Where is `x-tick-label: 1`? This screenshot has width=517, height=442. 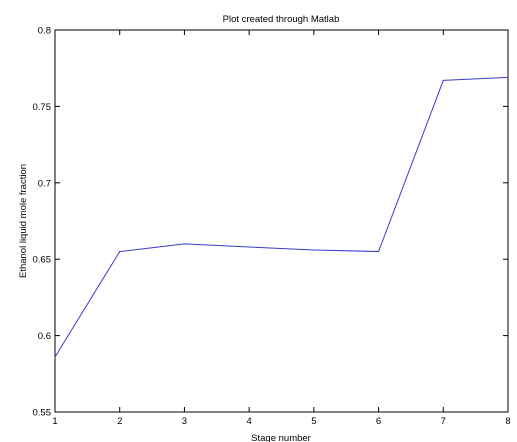 x-tick-label: 1 is located at coordinates (54, 421).